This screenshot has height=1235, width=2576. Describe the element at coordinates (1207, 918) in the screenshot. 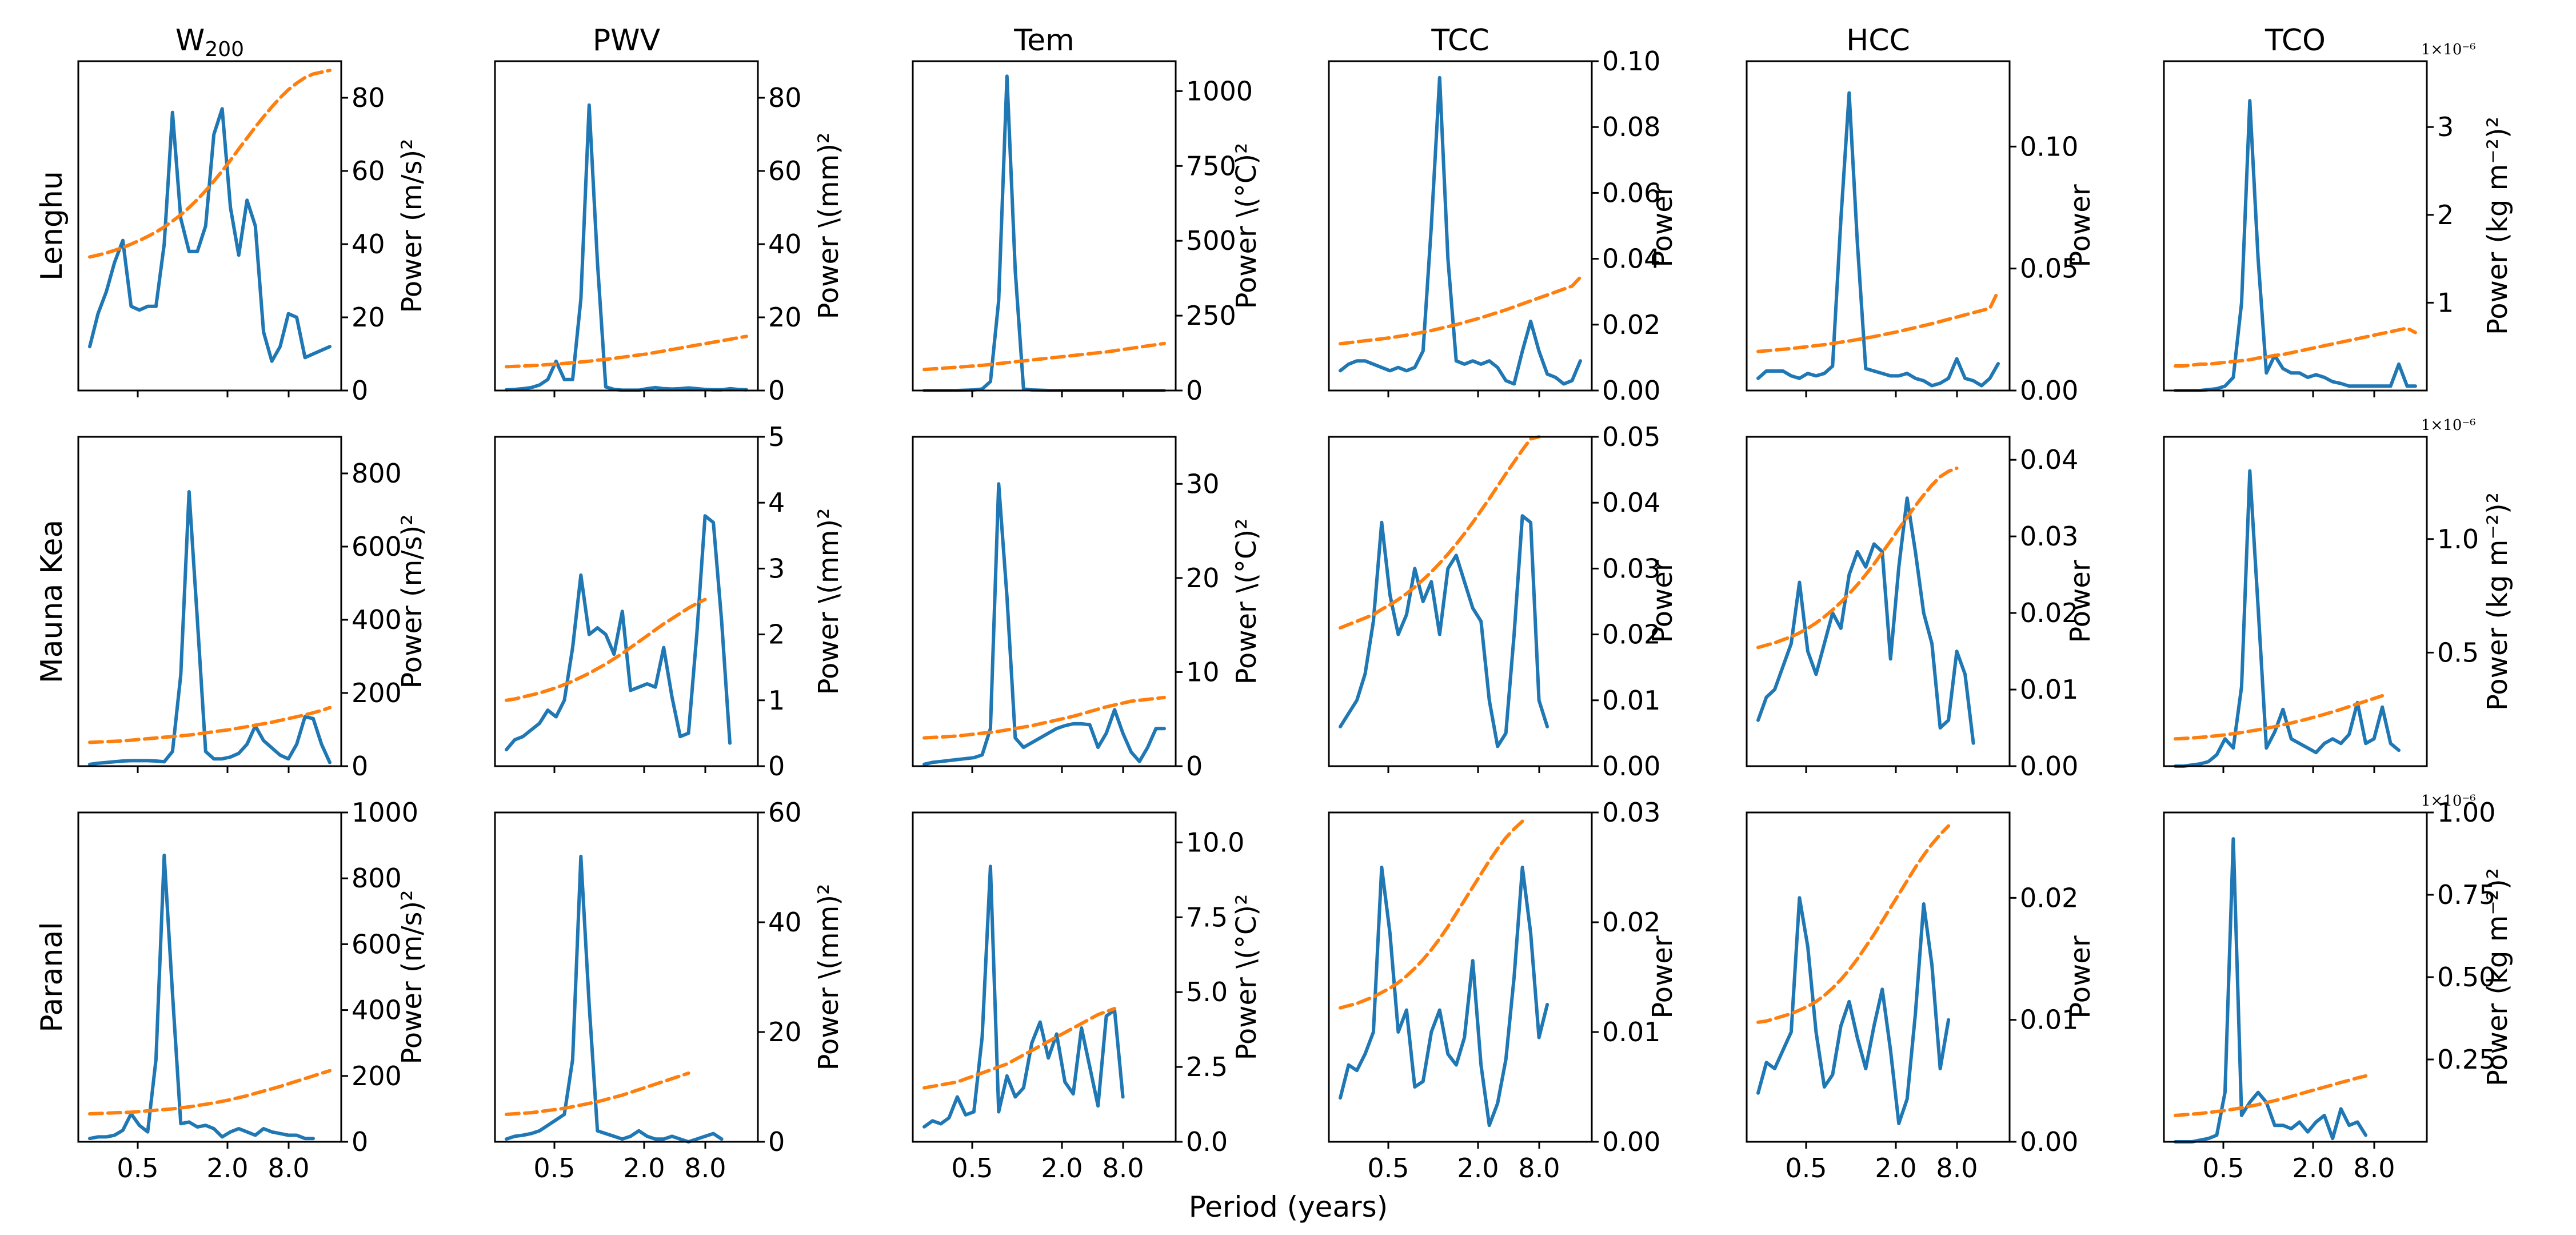

I see `y-tick-label: 7.5` at that location.